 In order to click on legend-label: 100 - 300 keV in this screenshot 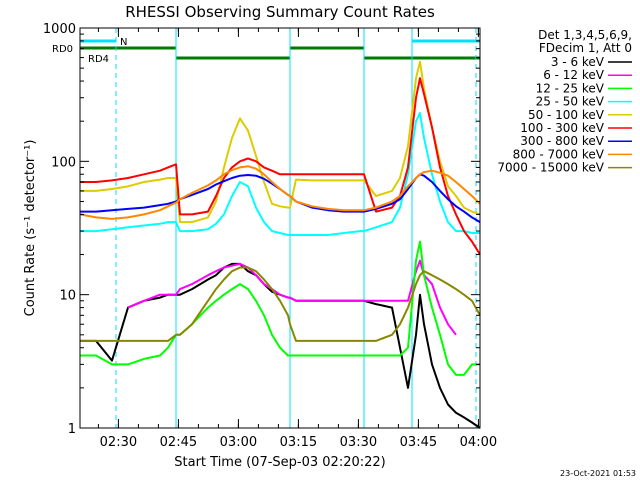, I will do `click(562, 128)`.